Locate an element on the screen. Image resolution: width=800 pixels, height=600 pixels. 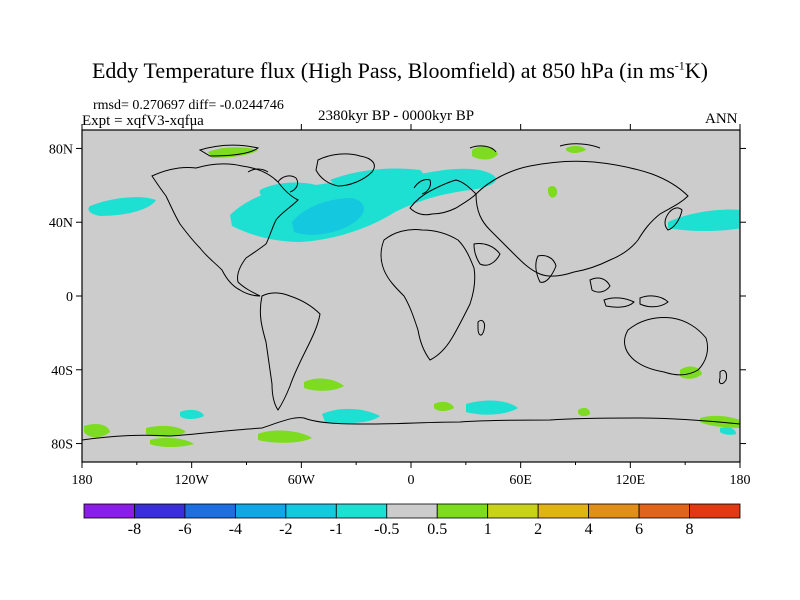
greenland-sea-anomaly is located at coordinates (376, 178).